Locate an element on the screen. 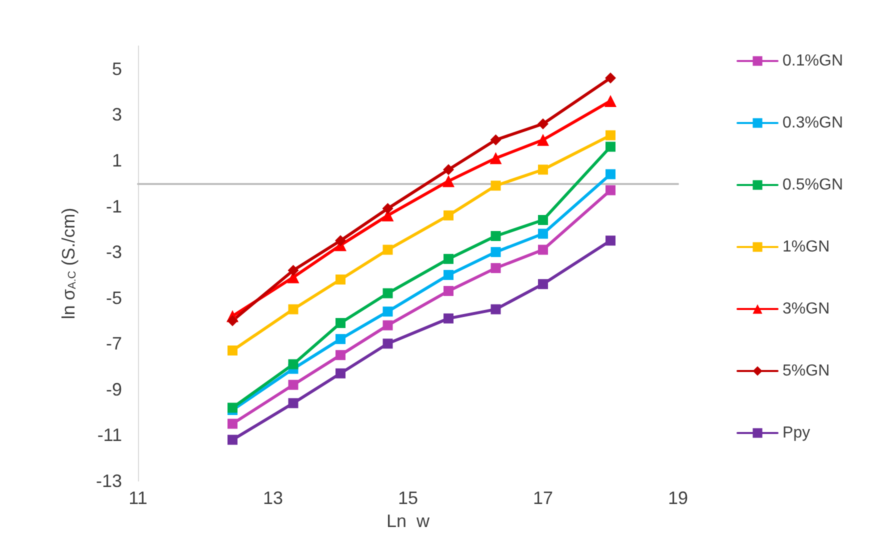  y-tick-label: -13 is located at coordinates (109, 481).